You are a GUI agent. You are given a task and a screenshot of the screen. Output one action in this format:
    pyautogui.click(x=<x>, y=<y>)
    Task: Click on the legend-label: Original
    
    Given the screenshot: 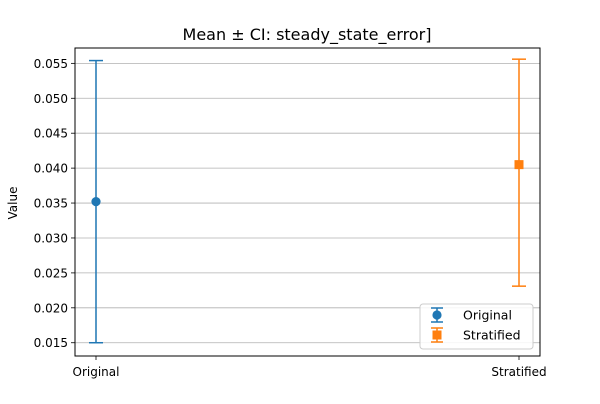 What is the action you would take?
    pyautogui.click(x=487, y=315)
    